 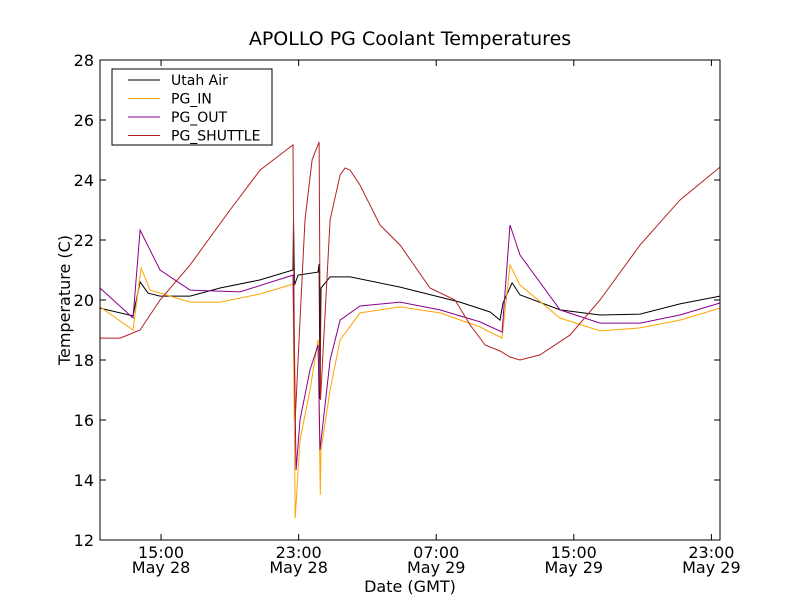 What do you see at coordinates (84, 240) in the screenshot?
I see `y-tick-label: 22` at bounding box center [84, 240].